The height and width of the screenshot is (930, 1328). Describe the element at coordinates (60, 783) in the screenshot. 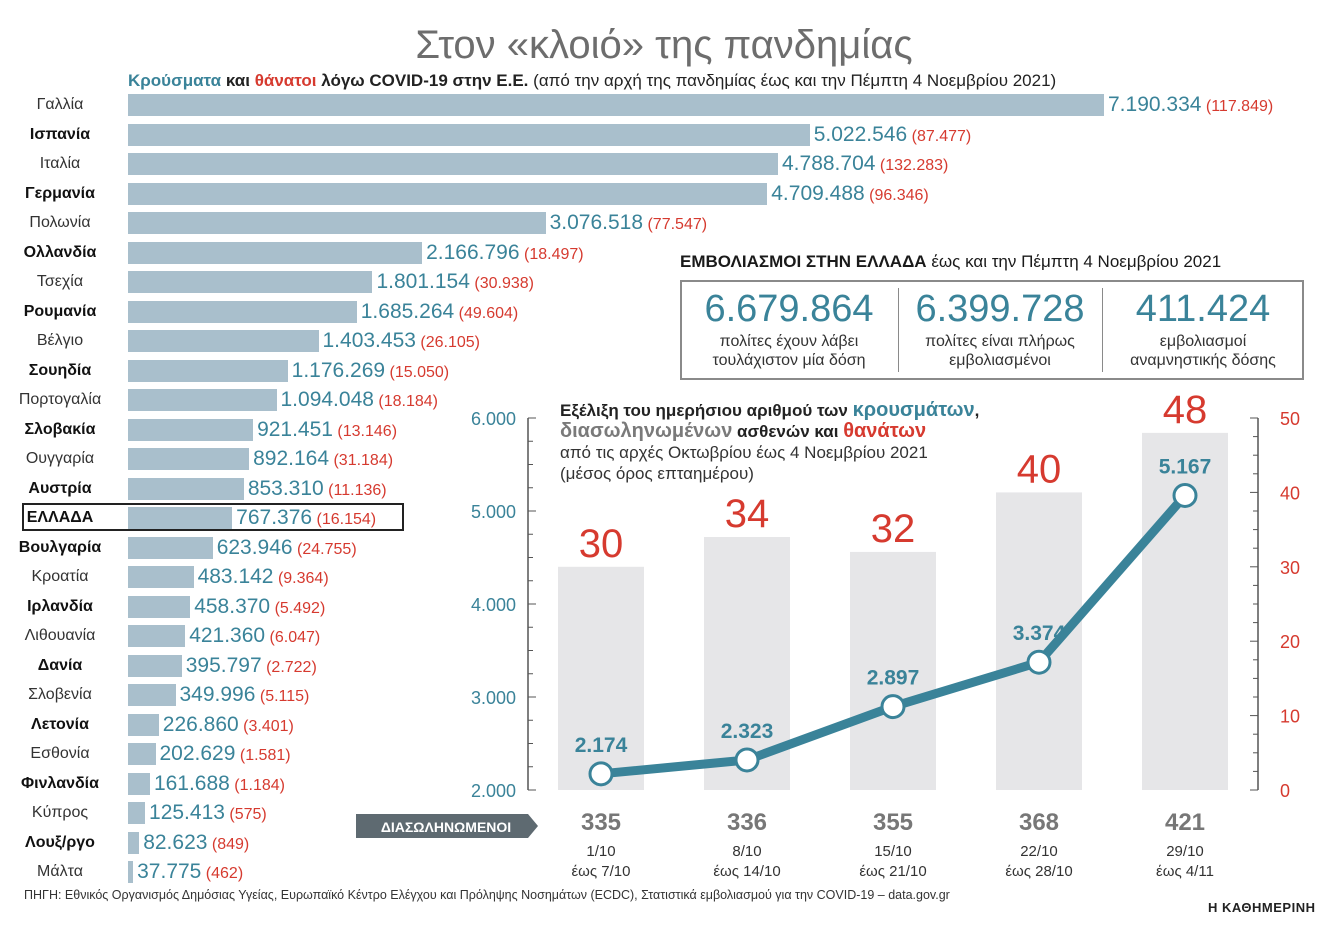

I see `country-label: Φινλανδία` at that location.